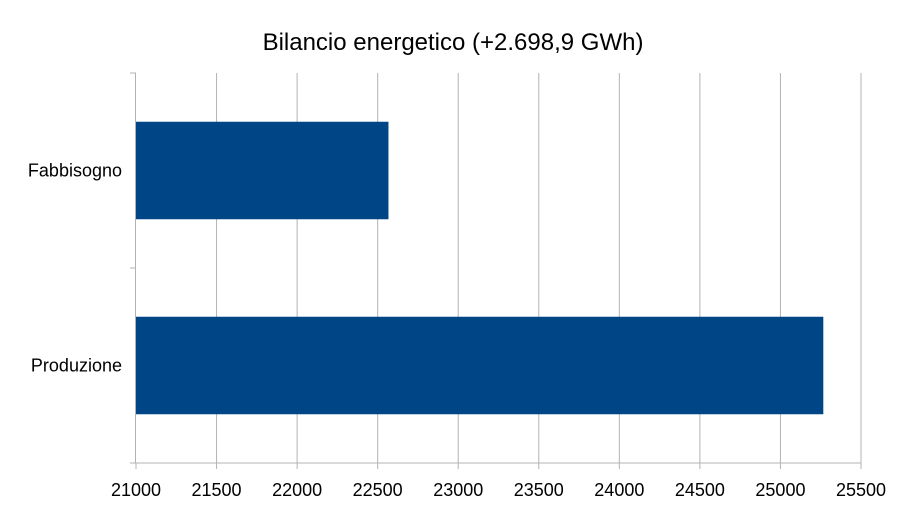 The height and width of the screenshot is (510, 907). Describe the element at coordinates (76, 366) in the screenshot. I see `category-label: Produzione` at that location.